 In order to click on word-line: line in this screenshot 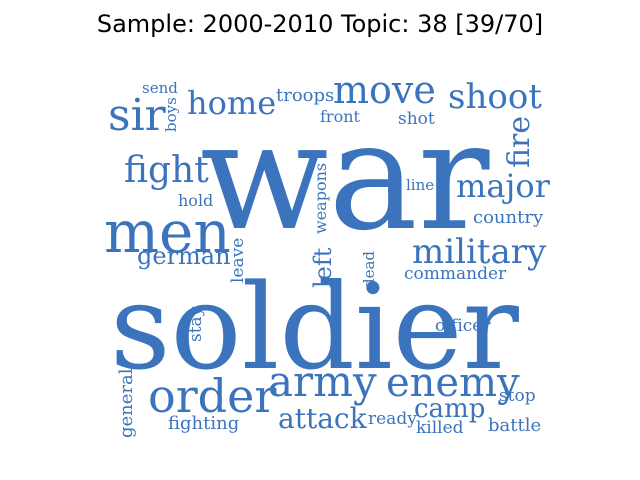, I will do `click(420, 185)`.